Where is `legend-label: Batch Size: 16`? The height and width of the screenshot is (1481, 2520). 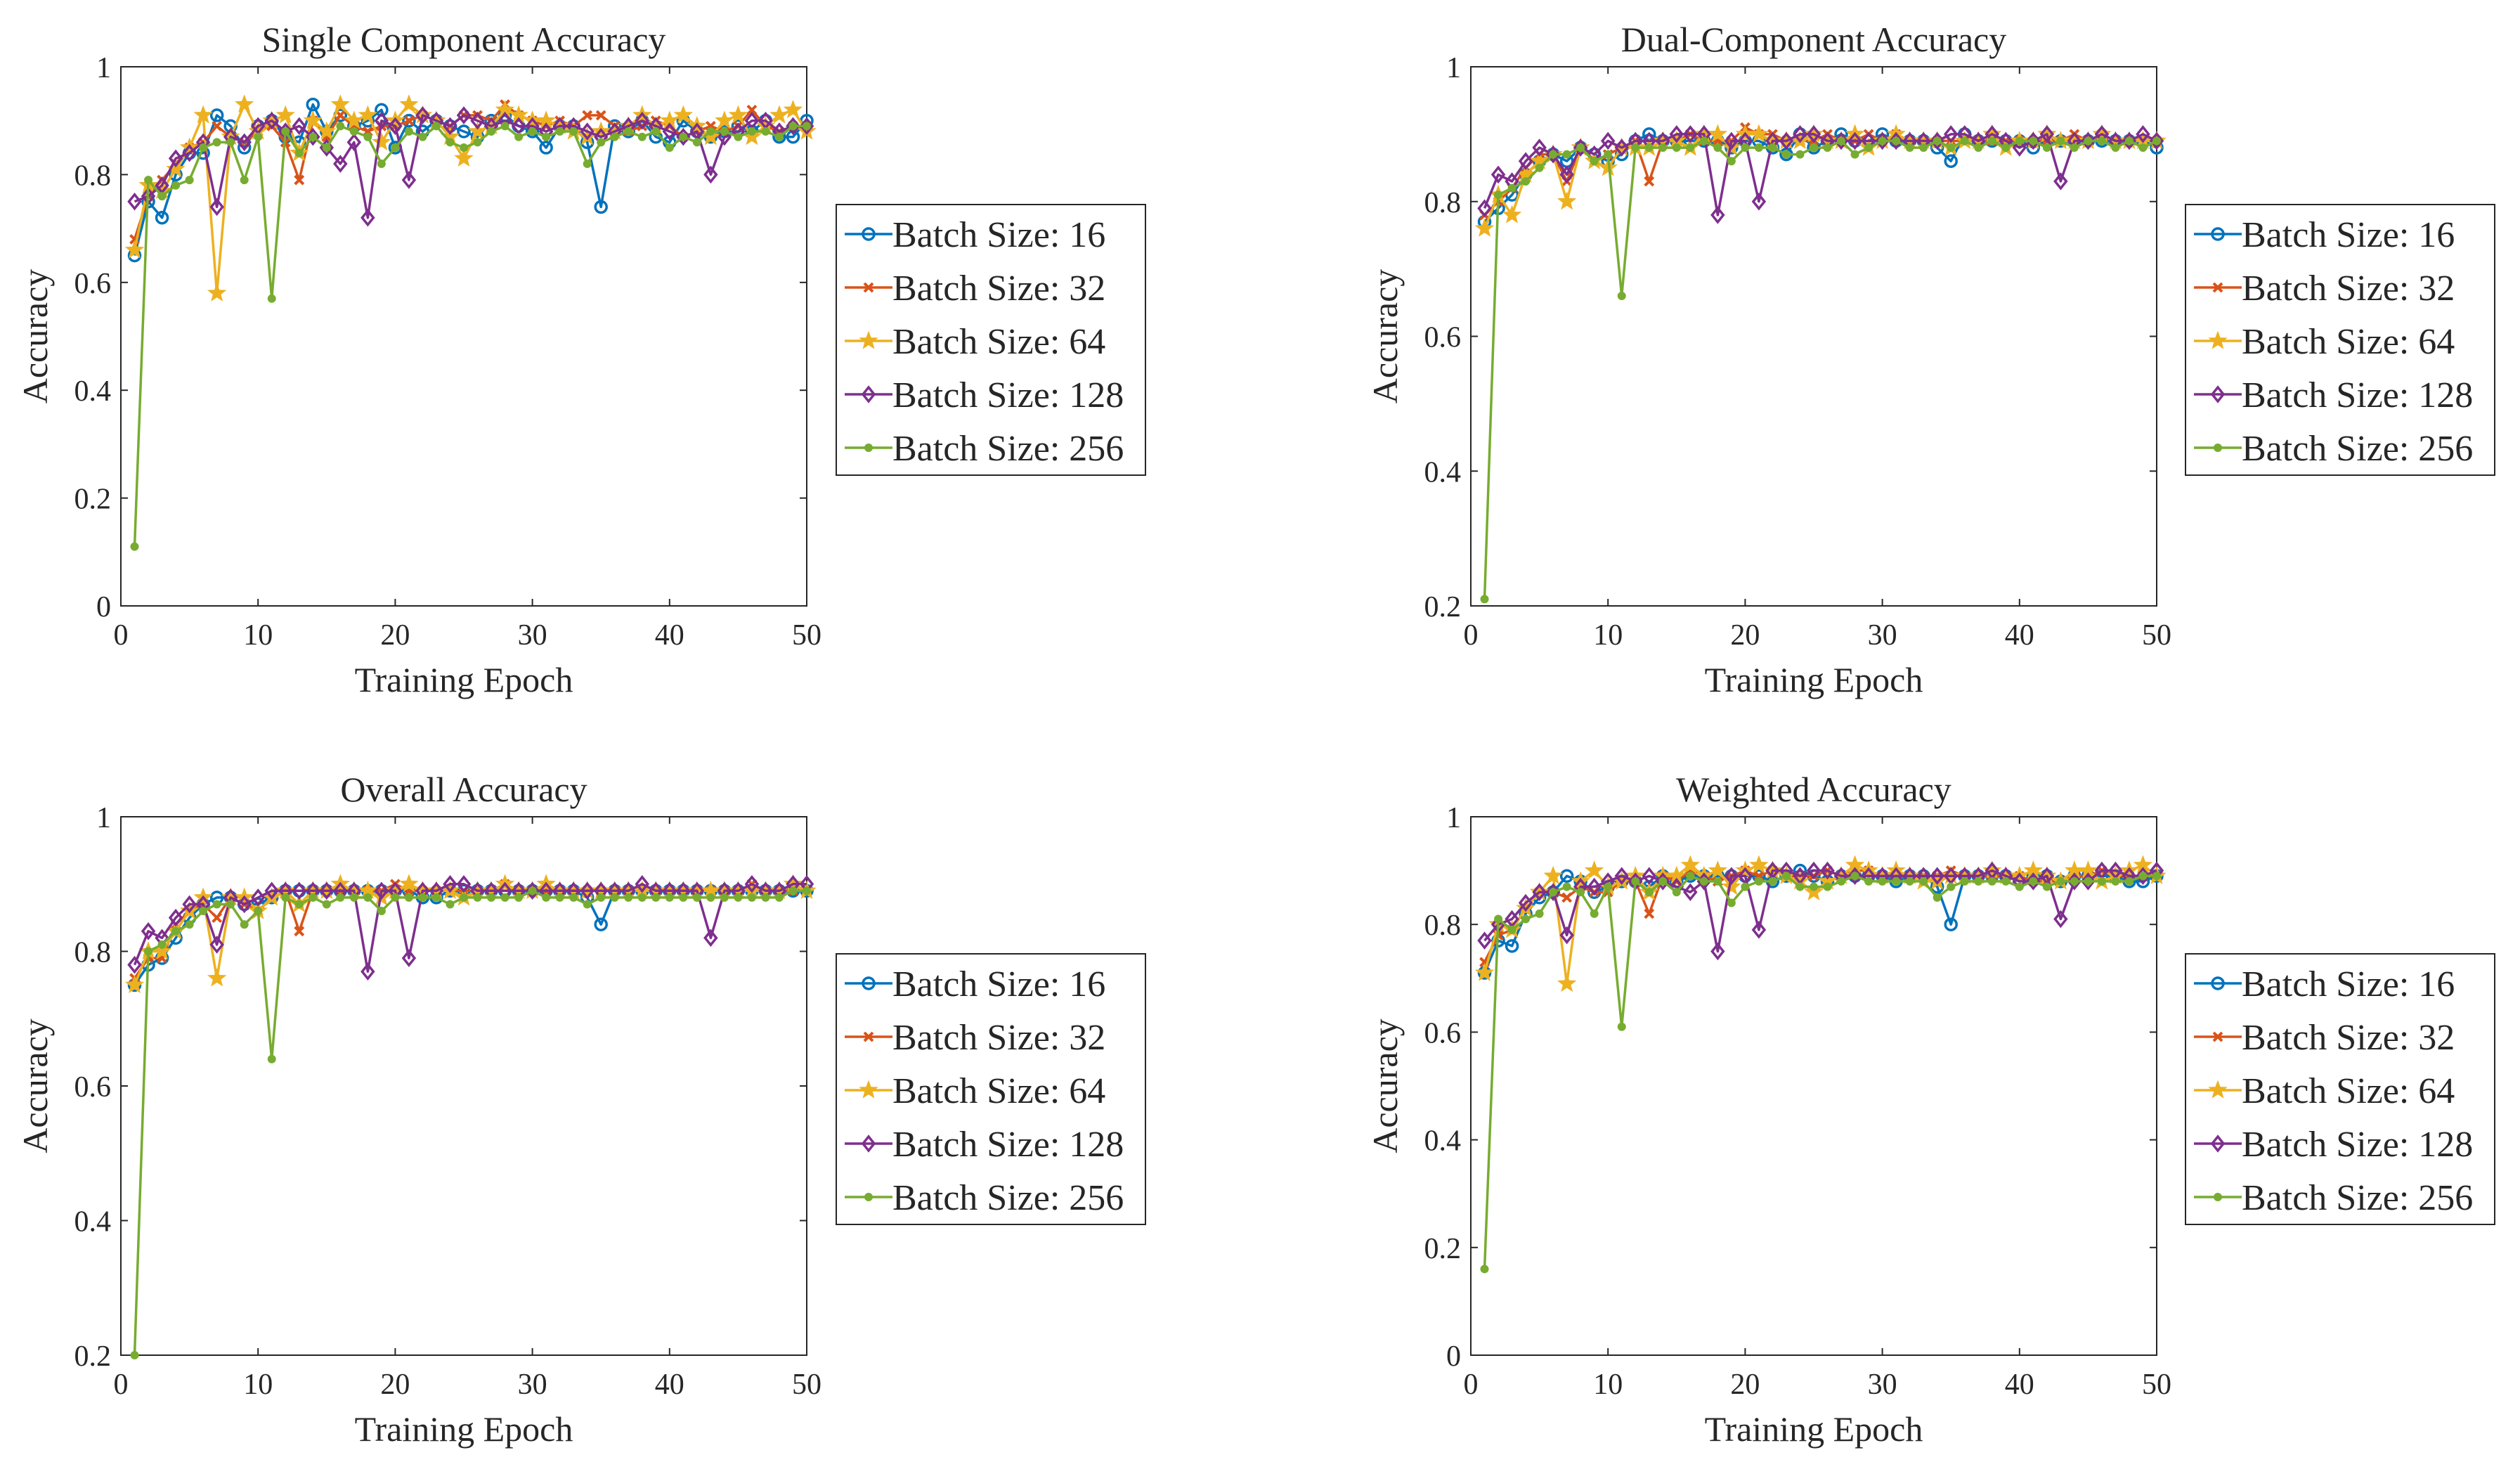
legend-label: Batch Size: 16 is located at coordinates (999, 235).